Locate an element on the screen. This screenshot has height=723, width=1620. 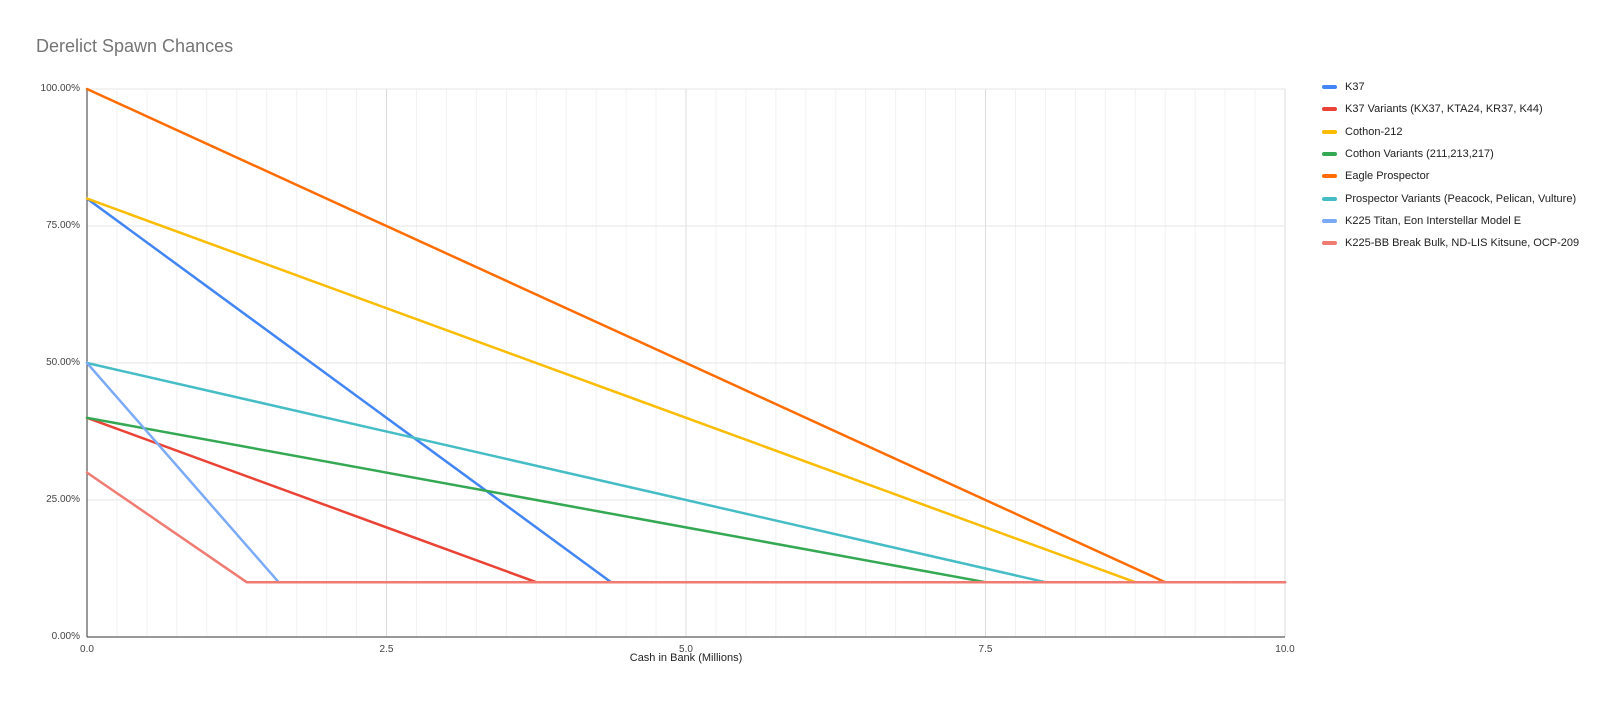
y-tick-label: 25.00% is located at coordinates (63, 499).